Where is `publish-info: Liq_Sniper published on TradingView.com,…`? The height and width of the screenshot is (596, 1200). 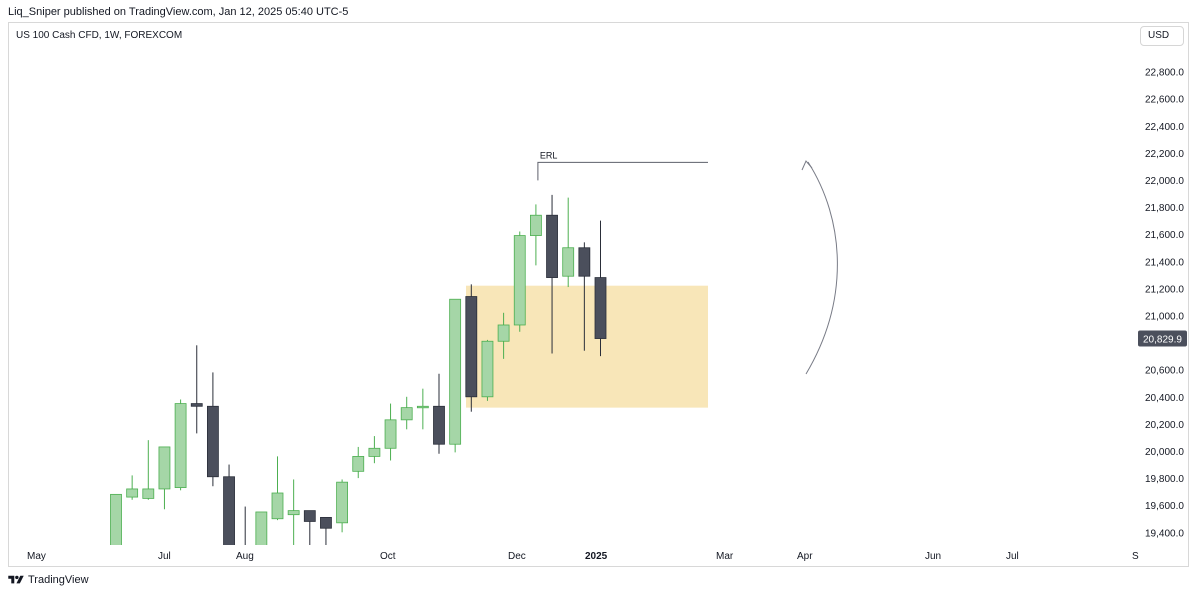
publish-info: Liq_Sniper published on TradingView.com,… is located at coordinates (178, 12).